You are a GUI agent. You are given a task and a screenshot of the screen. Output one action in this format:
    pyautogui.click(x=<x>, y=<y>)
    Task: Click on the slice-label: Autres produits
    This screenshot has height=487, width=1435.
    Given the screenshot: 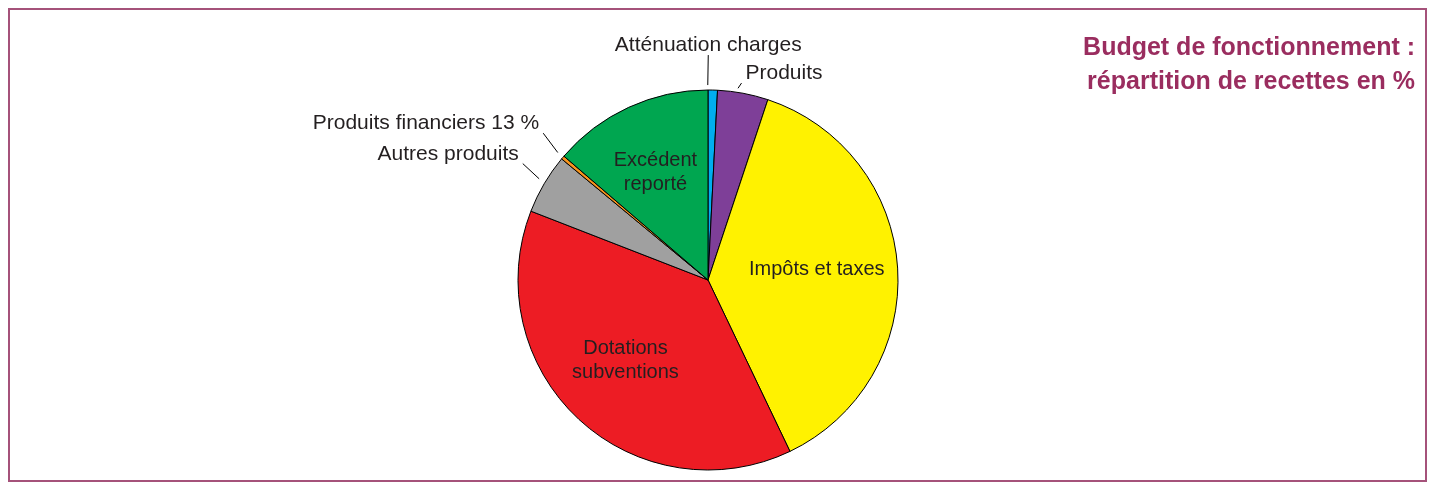 What is the action you would take?
    pyautogui.click(x=448, y=152)
    